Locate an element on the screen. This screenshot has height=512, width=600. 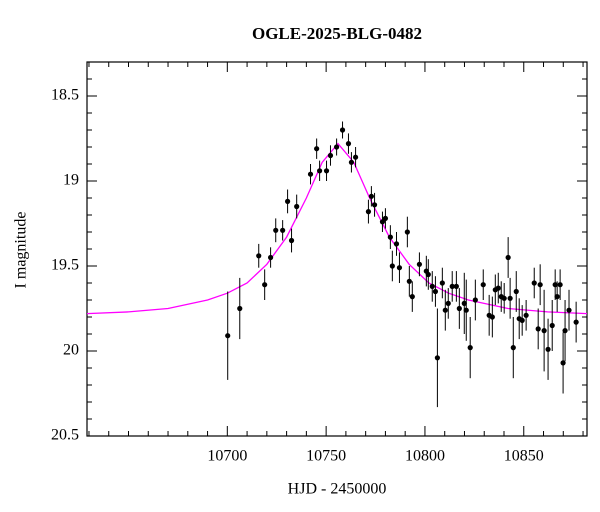
y-tick-label: 19.5 is located at coordinates (65, 265).